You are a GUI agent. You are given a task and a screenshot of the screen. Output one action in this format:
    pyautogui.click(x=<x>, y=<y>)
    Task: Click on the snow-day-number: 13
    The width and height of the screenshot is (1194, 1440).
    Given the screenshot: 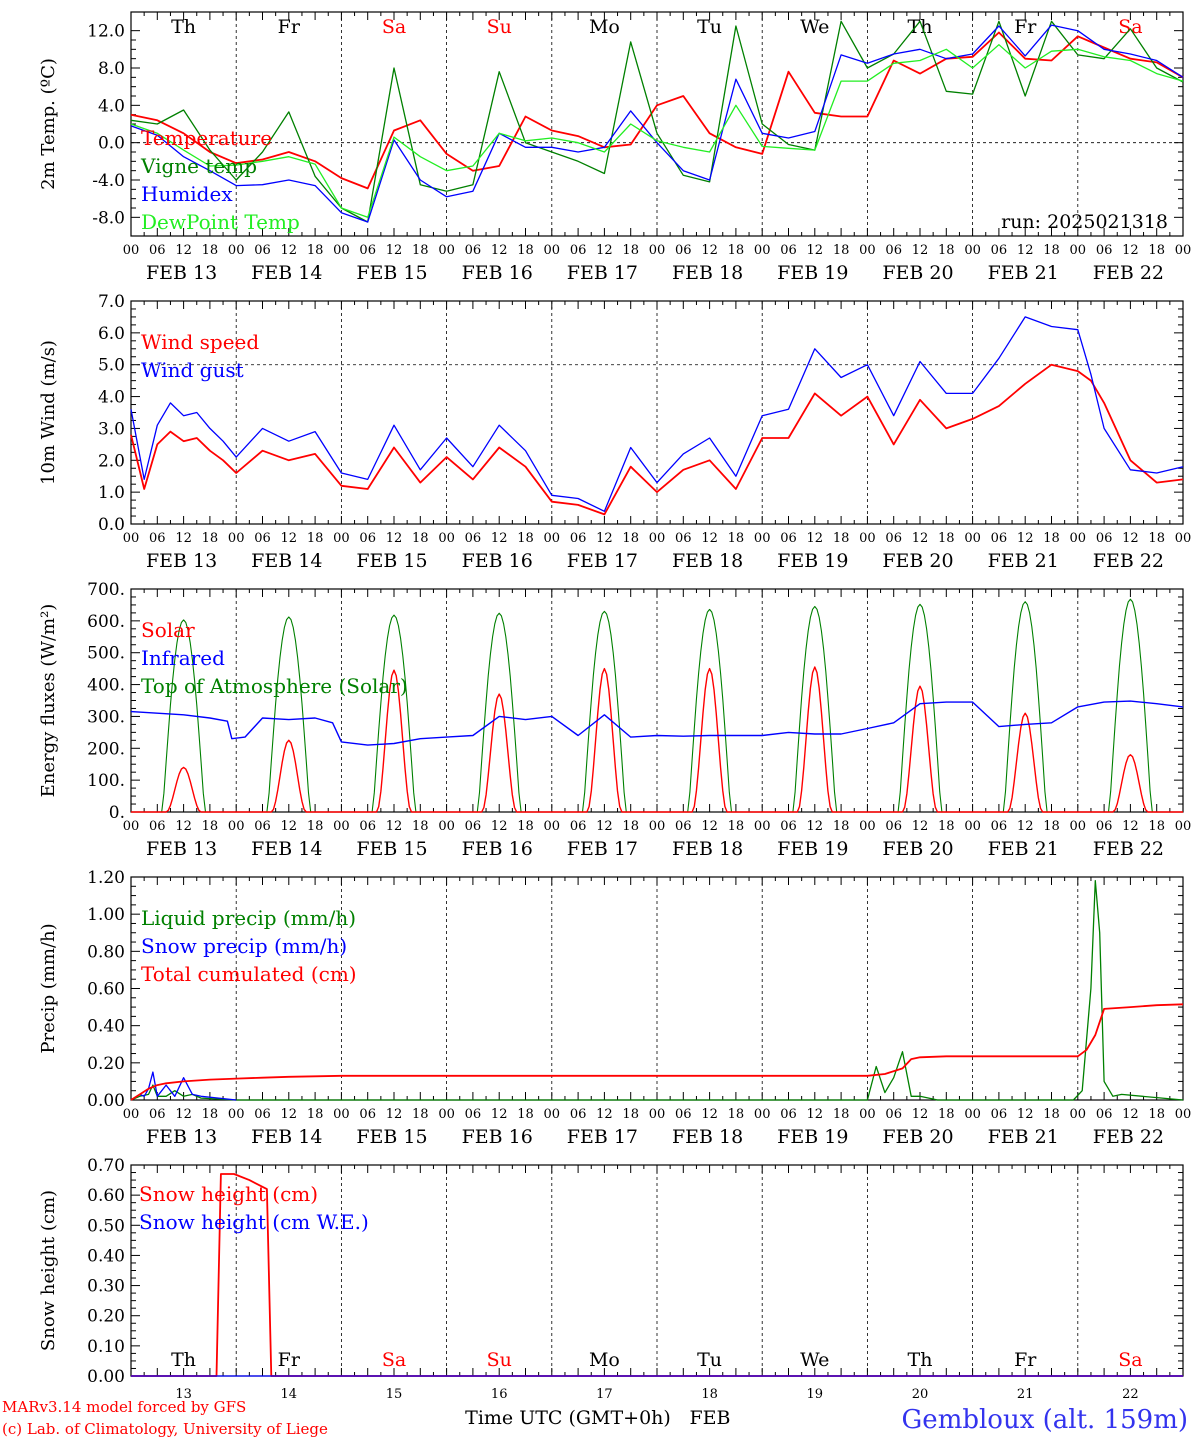 What is the action you would take?
    pyautogui.click(x=183, y=1394)
    